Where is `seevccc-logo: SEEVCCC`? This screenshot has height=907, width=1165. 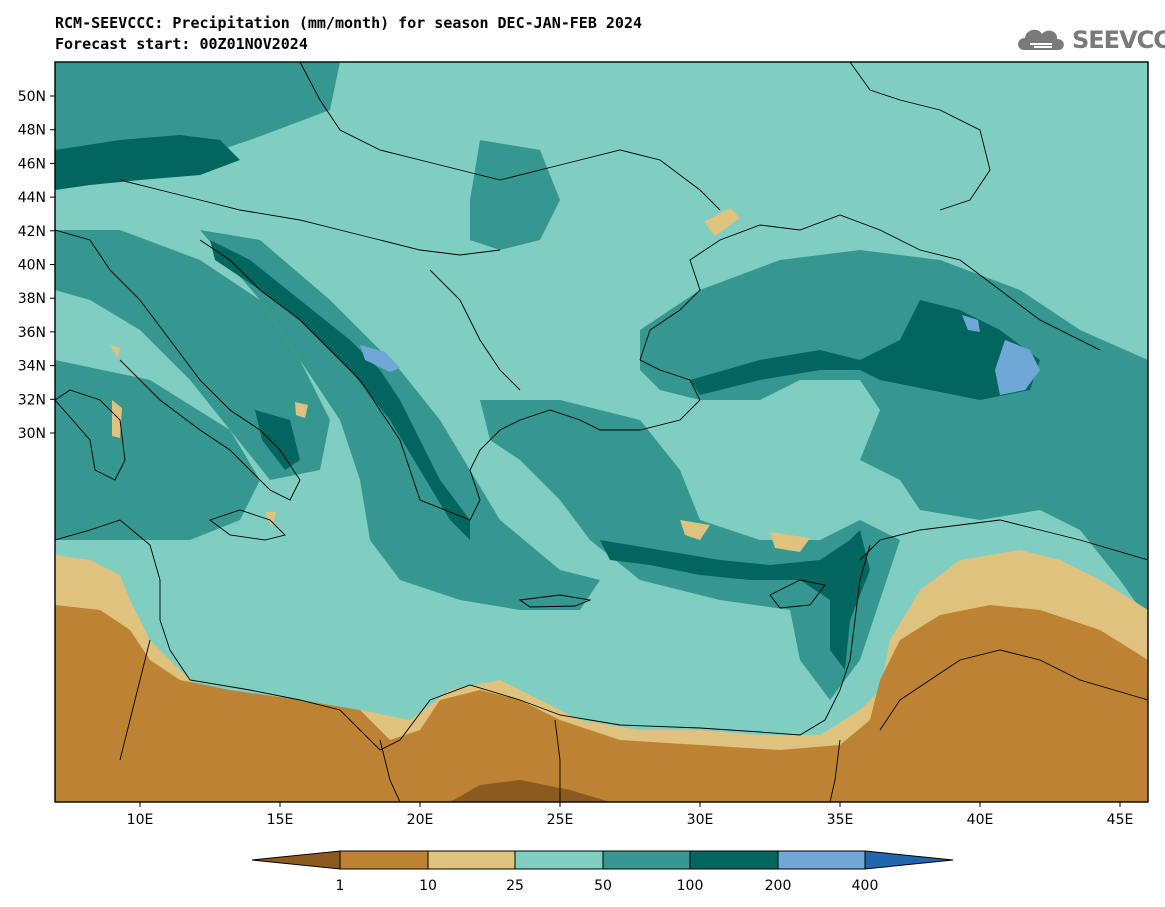 seevccc-logo: SEEVCCC is located at coordinates (1090, 39).